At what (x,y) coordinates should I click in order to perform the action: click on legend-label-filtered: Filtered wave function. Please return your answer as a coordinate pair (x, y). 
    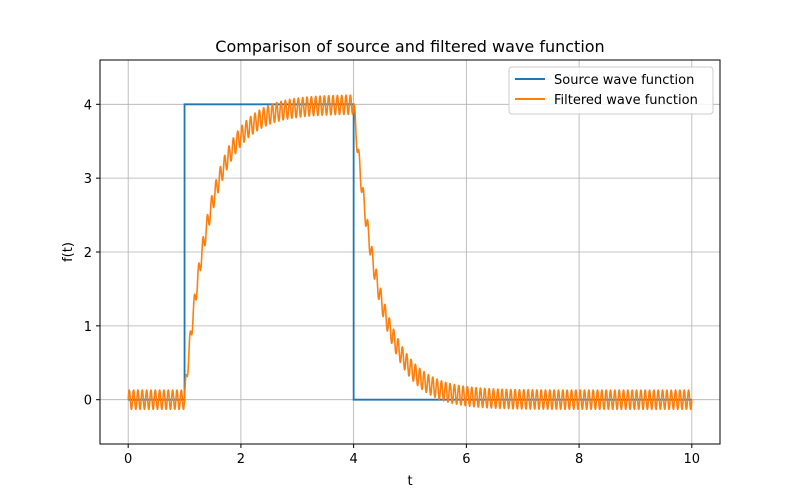
    Looking at the image, I should click on (626, 100).